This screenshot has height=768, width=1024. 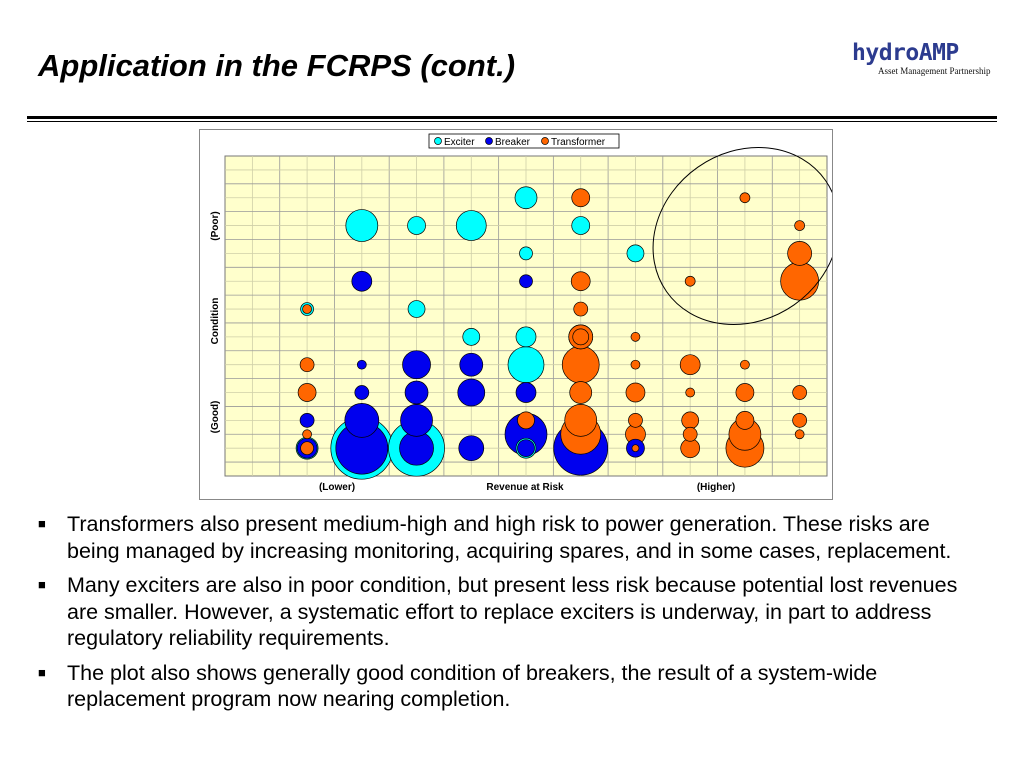 What do you see at coordinates (578, 142) in the screenshot?
I see `legend-label-transformer: Transformer` at bounding box center [578, 142].